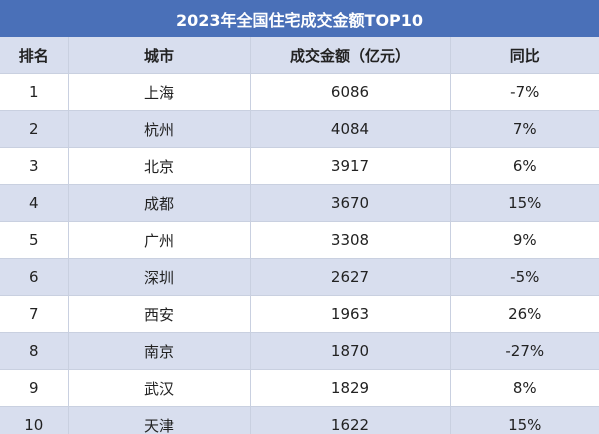 This screenshot has width=599, height=434. I want to click on table-row: 5 广州 3308 9%, so click(299, 240).